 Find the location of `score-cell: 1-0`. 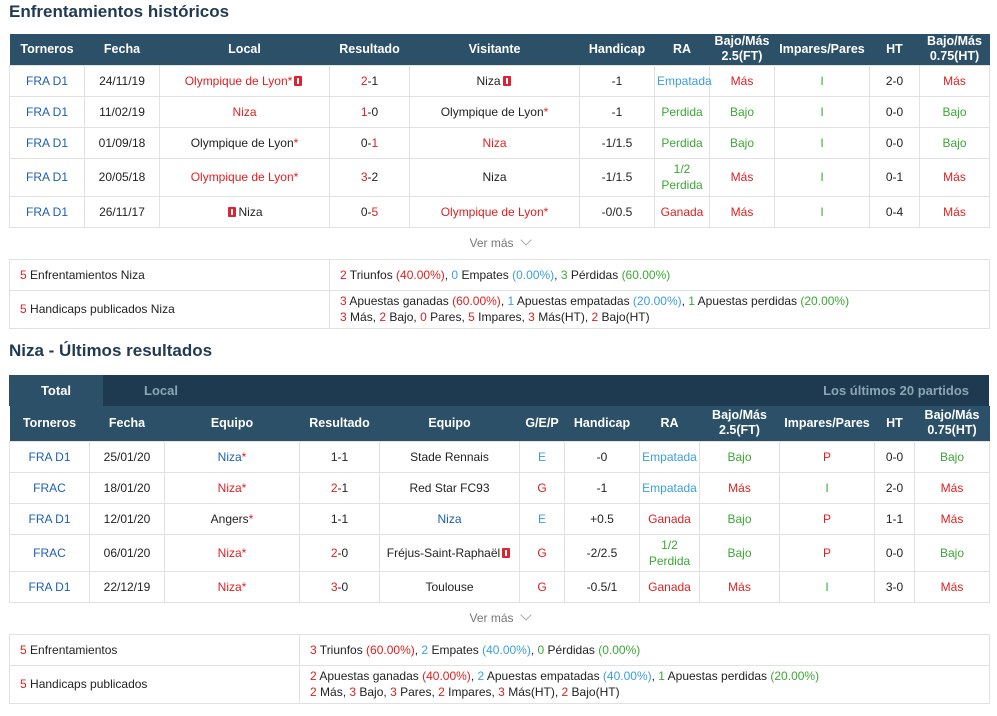

score-cell: 1-0 is located at coordinates (369, 111).